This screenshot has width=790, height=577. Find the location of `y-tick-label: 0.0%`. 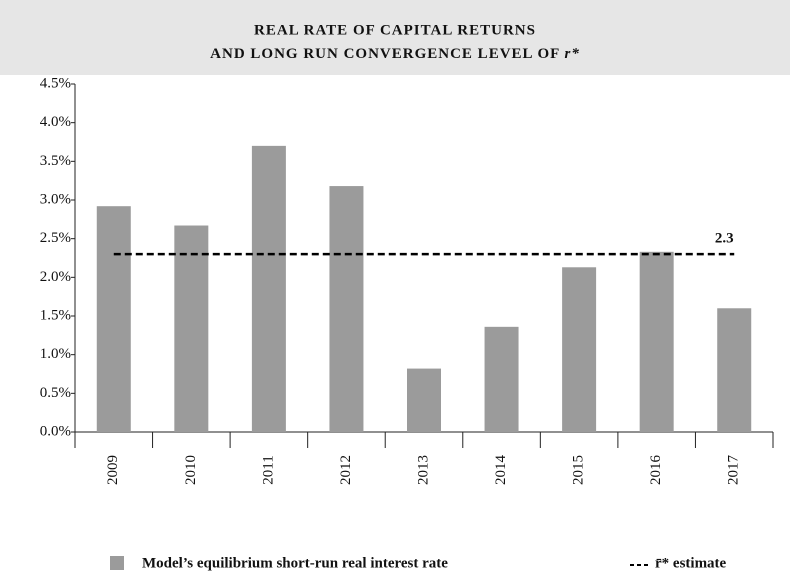

y-tick-label: 0.0% is located at coordinates (55, 431).